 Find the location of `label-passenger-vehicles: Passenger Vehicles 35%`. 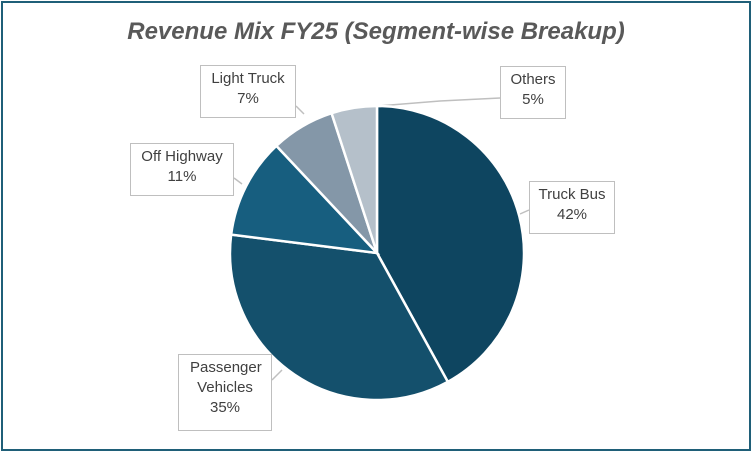

label-passenger-vehicles: Passenger Vehicles 35% is located at coordinates (225, 392).